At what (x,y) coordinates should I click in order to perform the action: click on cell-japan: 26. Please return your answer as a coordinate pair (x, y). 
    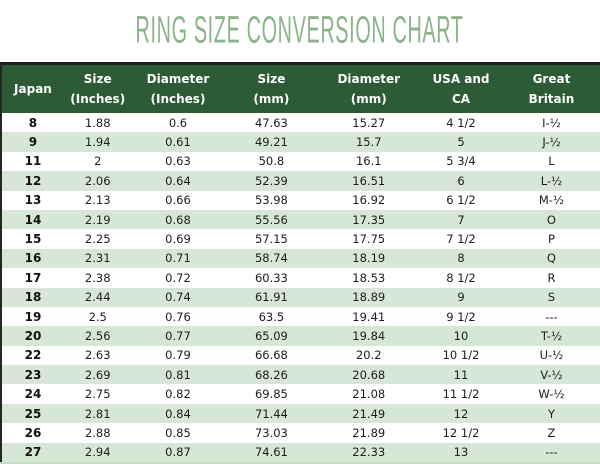
    Looking at the image, I should click on (33, 432).